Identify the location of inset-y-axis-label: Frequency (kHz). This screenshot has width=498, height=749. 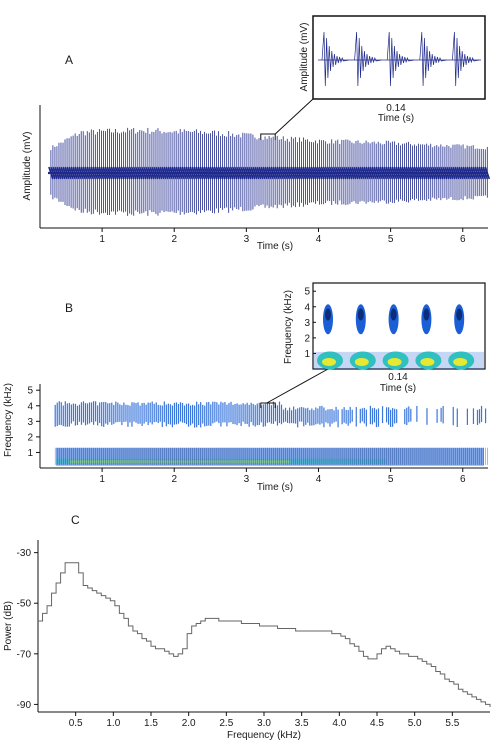
(288, 327).